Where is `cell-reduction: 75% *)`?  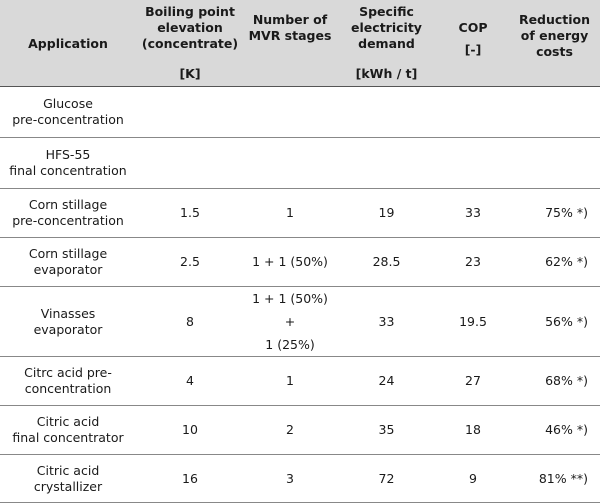 cell-reduction: 75% *) is located at coordinates (554, 213).